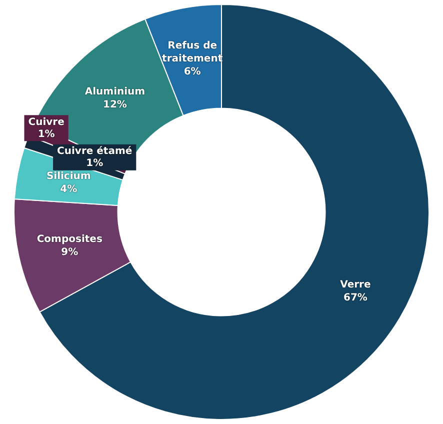  What do you see at coordinates (355, 284) in the screenshot?
I see `slice-label: Verre` at bounding box center [355, 284].